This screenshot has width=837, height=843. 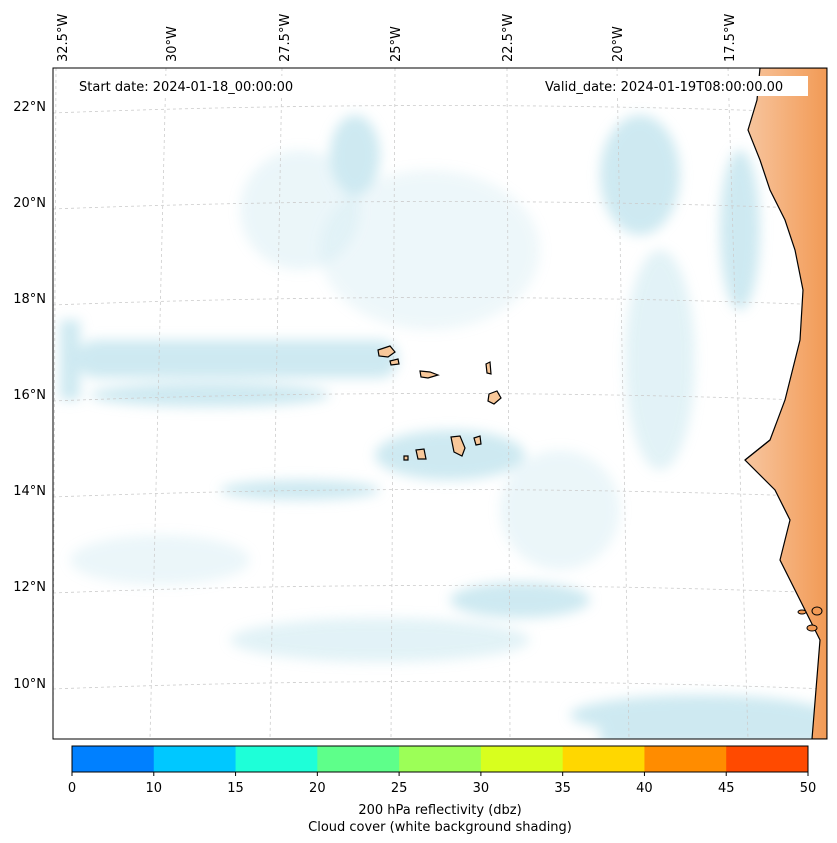 What do you see at coordinates (29, 491) in the screenshot?
I see `lat-label-14n: 14°N` at bounding box center [29, 491].